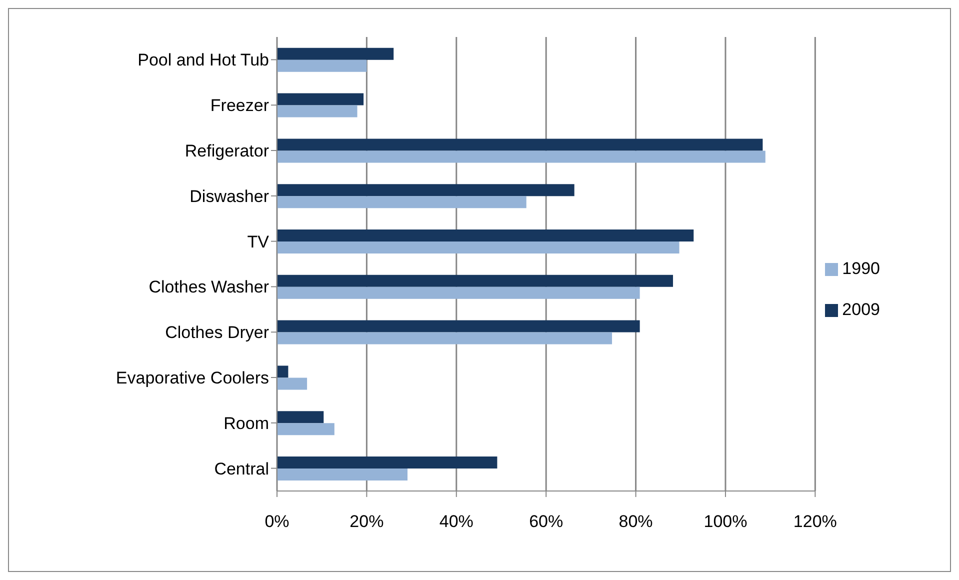 Image resolution: width=959 pixels, height=580 pixels. What do you see at coordinates (227, 151) in the screenshot?
I see `y-tick-label: Refigerator` at bounding box center [227, 151].